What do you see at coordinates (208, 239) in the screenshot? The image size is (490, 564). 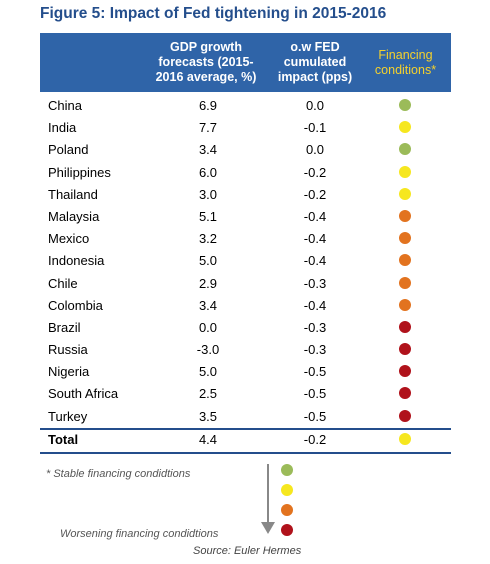 I see `gdp-value: 3.2` at bounding box center [208, 239].